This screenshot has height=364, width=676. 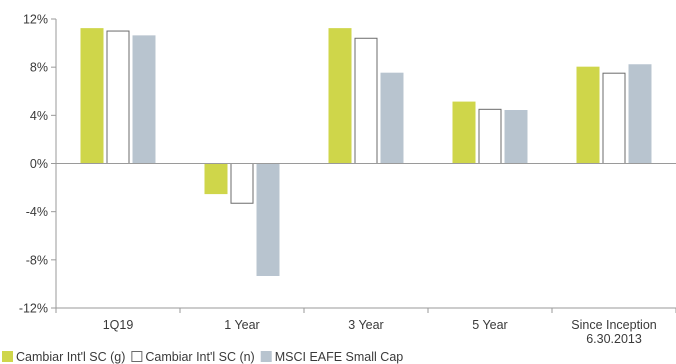 I want to click on y-tick-label: -8%, so click(x=37, y=260).